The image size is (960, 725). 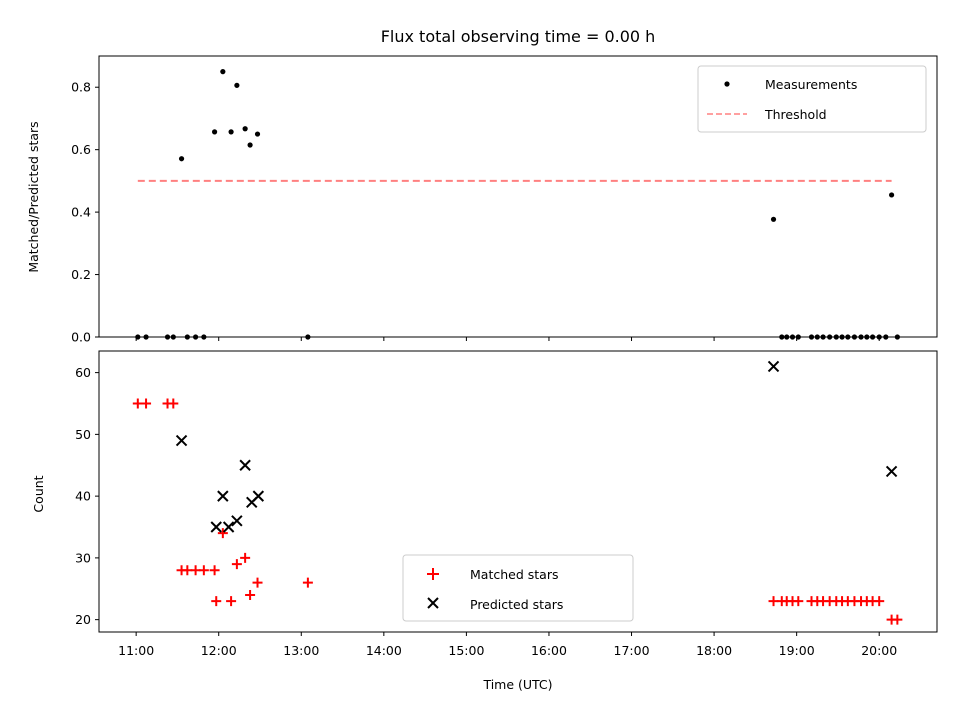 What do you see at coordinates (433, 574) in the screenshot?
I see `legend-matched-marker` at bounding box center [433, 574].